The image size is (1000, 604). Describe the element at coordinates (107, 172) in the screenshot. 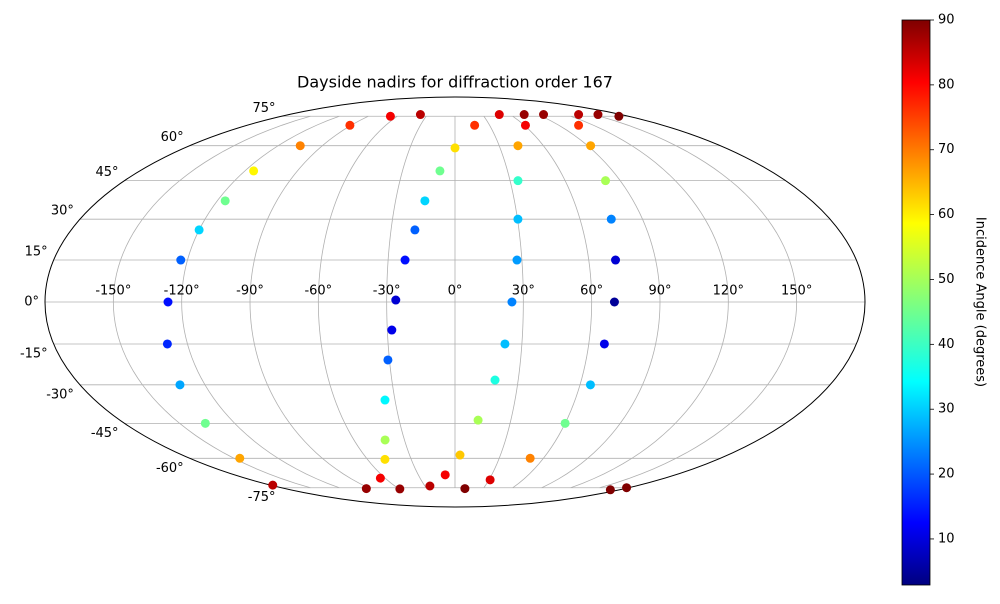

I see `y-tick-label: 45°` at that location.